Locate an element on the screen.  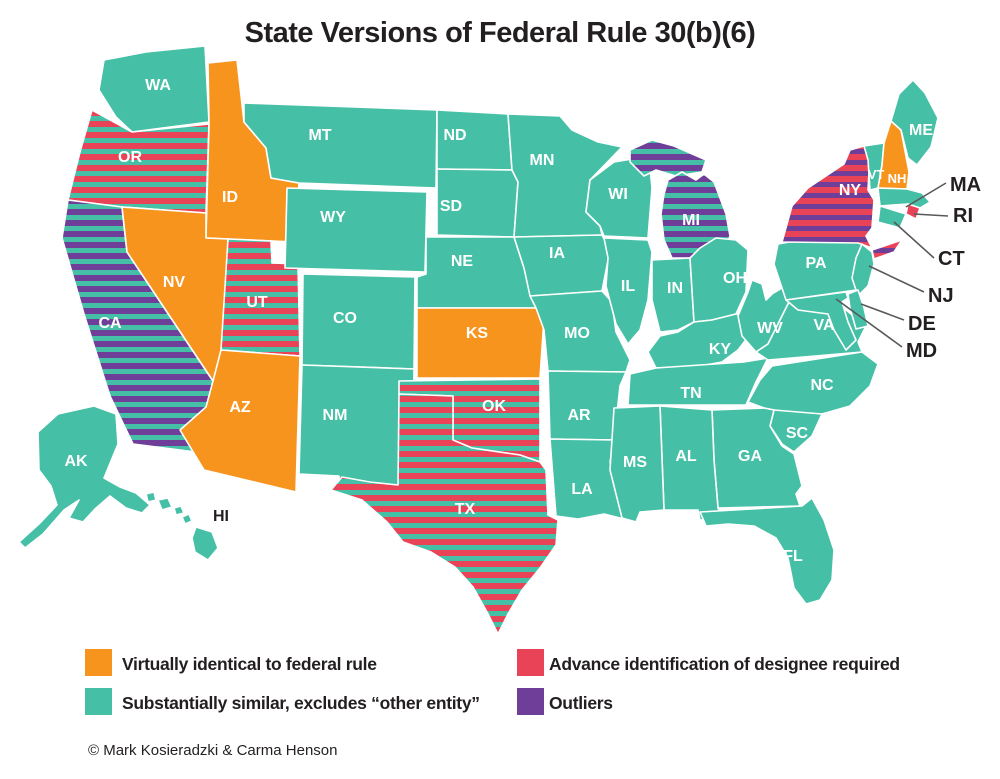
state-label-ak: AK is located at coordinates (76, 461).